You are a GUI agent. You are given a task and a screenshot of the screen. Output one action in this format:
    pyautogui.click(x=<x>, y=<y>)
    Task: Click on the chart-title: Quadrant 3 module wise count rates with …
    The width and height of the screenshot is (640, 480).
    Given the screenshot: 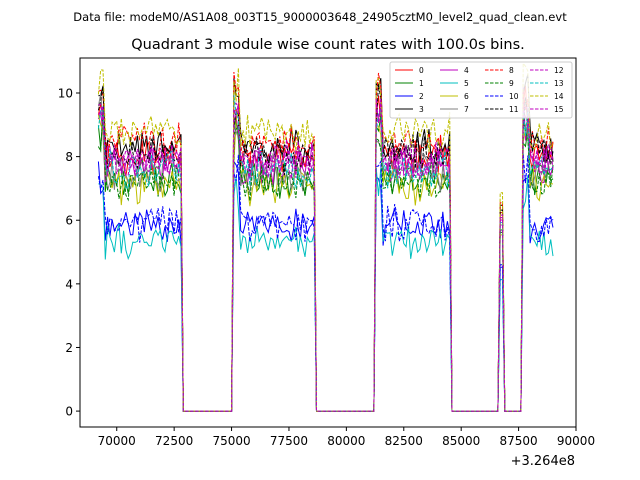 What is the action you would take?
    pyautogui.click(x=328, y=45)
    